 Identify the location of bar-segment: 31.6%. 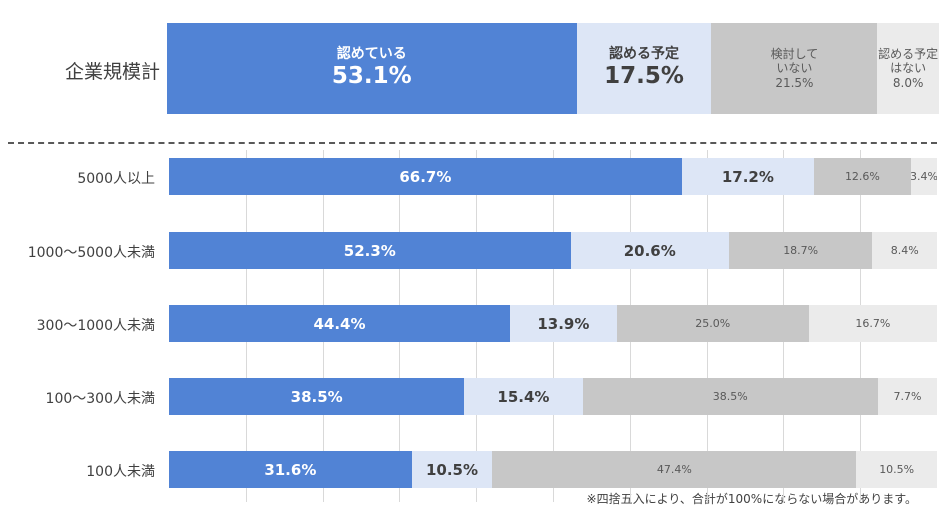
(290, 469).